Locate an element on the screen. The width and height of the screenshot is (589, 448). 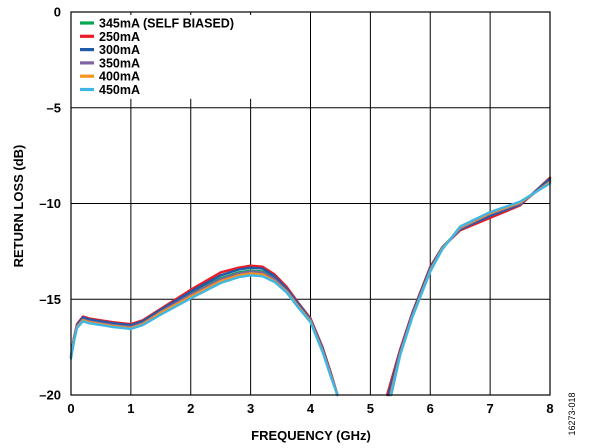
y-tick-label: –10 is located at coordinates (50, 203).